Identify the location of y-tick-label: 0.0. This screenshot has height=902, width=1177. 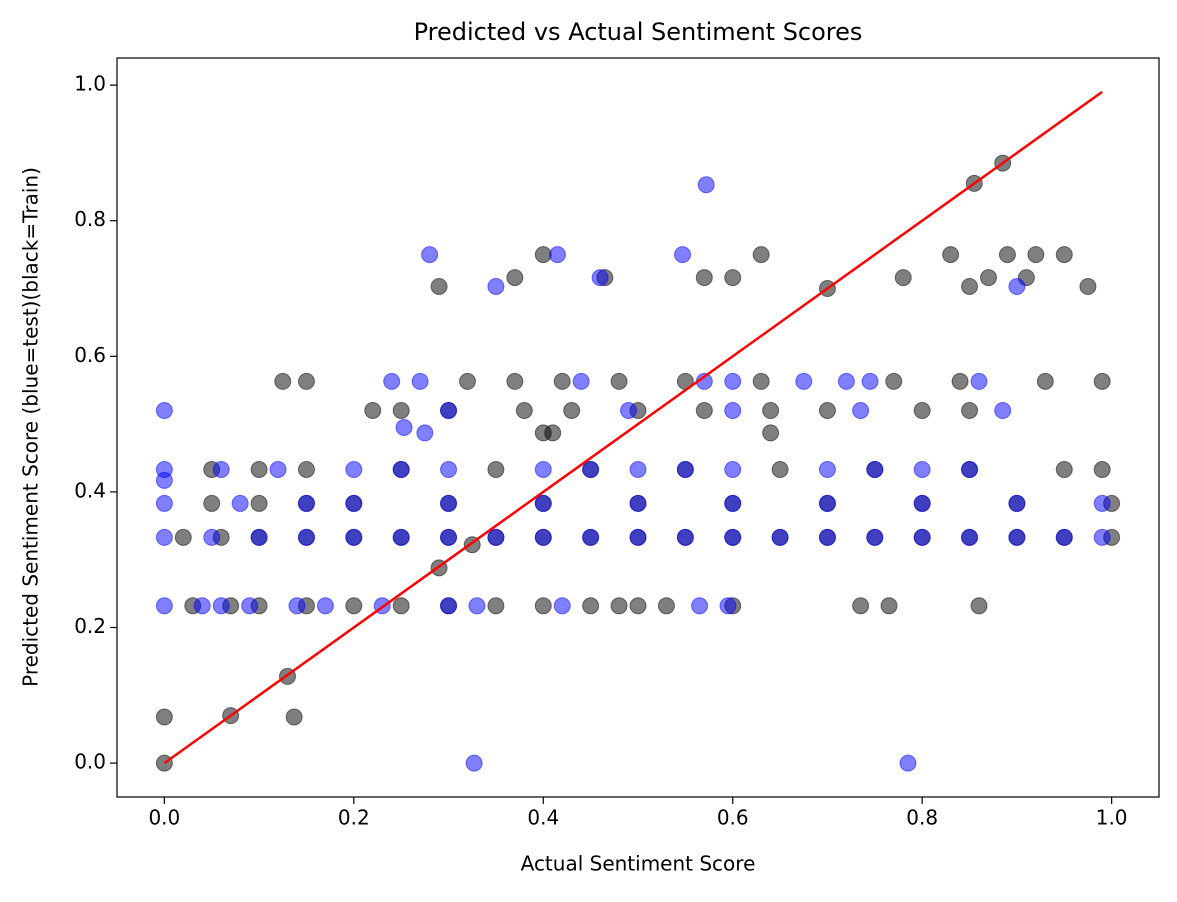
(90, 762).